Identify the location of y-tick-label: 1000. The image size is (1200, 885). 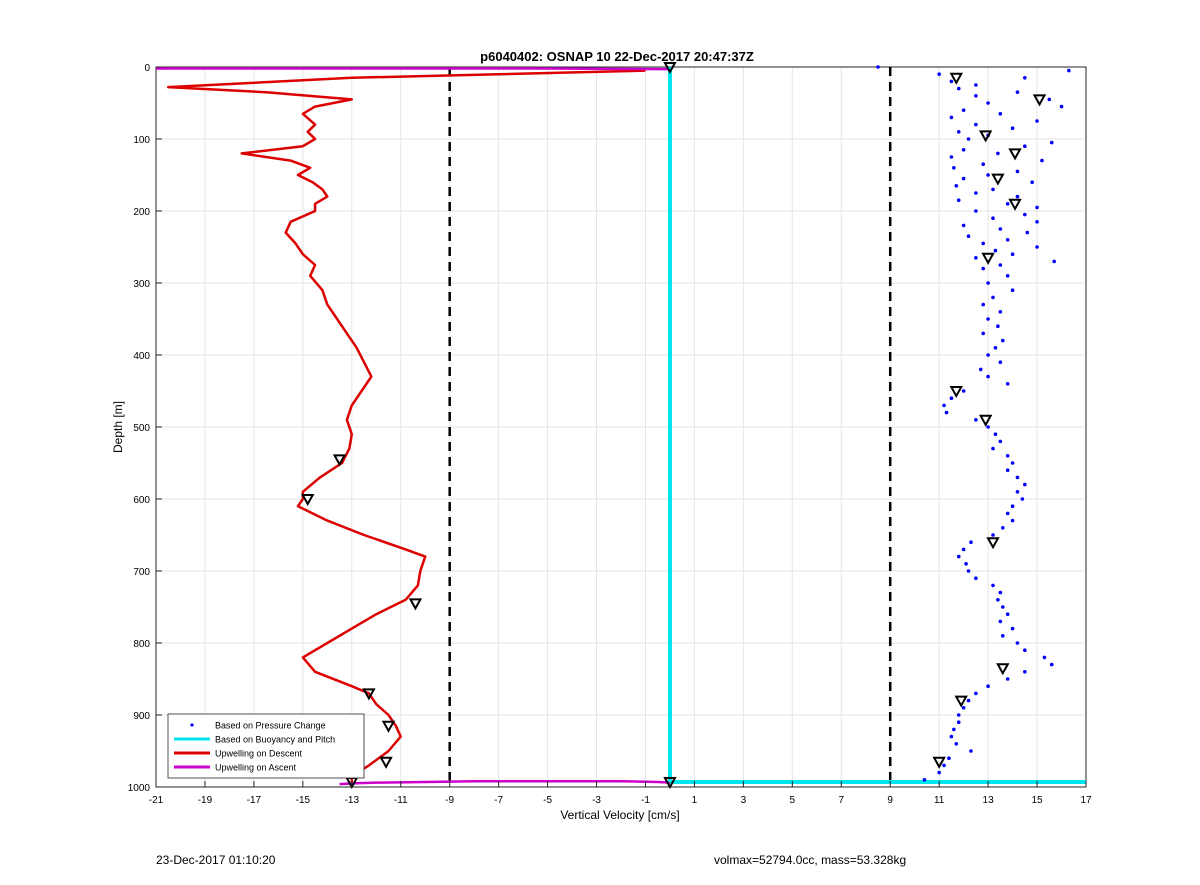
(139, 788).